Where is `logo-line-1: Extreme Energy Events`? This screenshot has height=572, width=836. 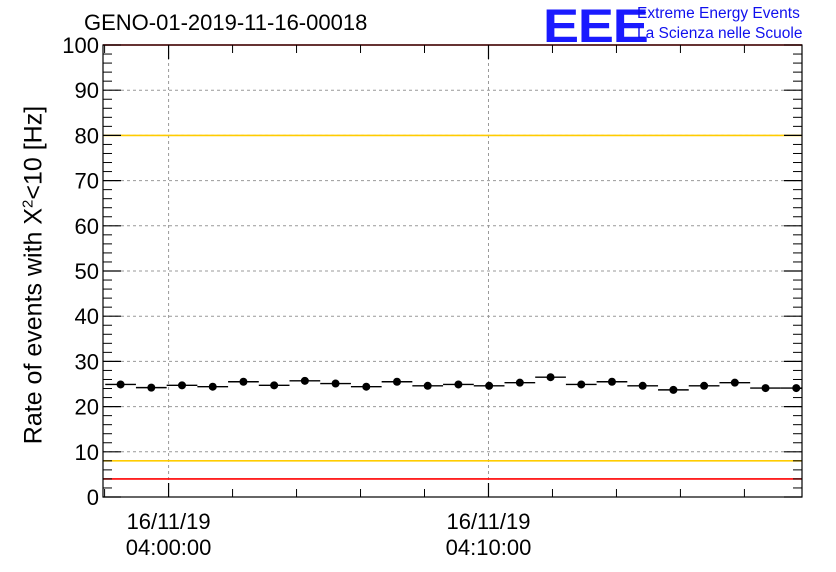 logo-line-1: Extreme Energy Events is located at coordinates (718, 13).